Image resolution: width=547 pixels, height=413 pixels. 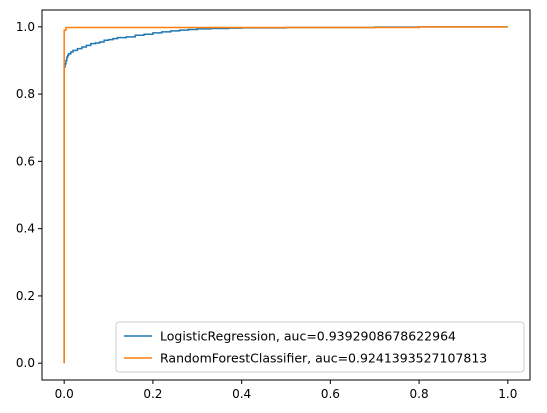 I want to click on y-tick-label: 0.0, so click(x=25, y=363).